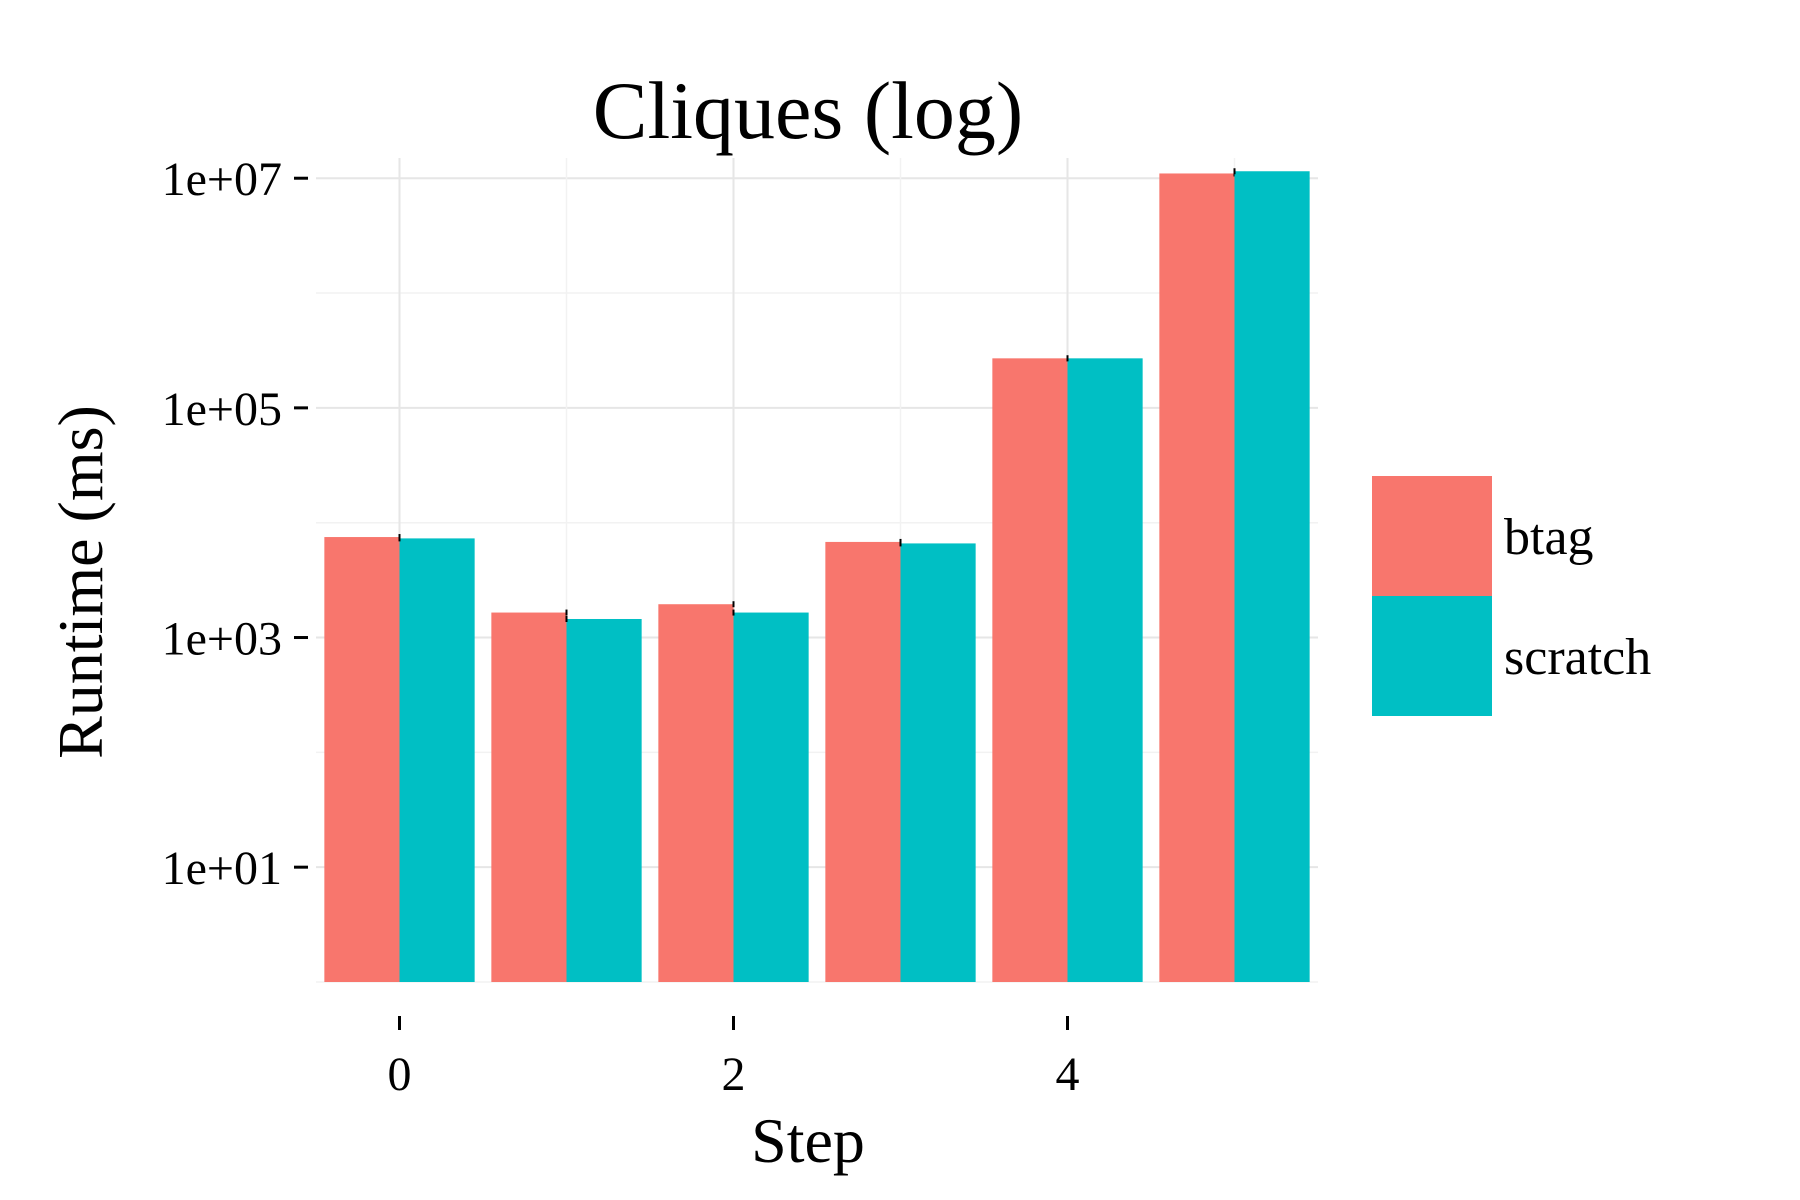  Describe the element at coordinates (1432, 536) in the screenshot. I see `legend-key-btag` at that location.